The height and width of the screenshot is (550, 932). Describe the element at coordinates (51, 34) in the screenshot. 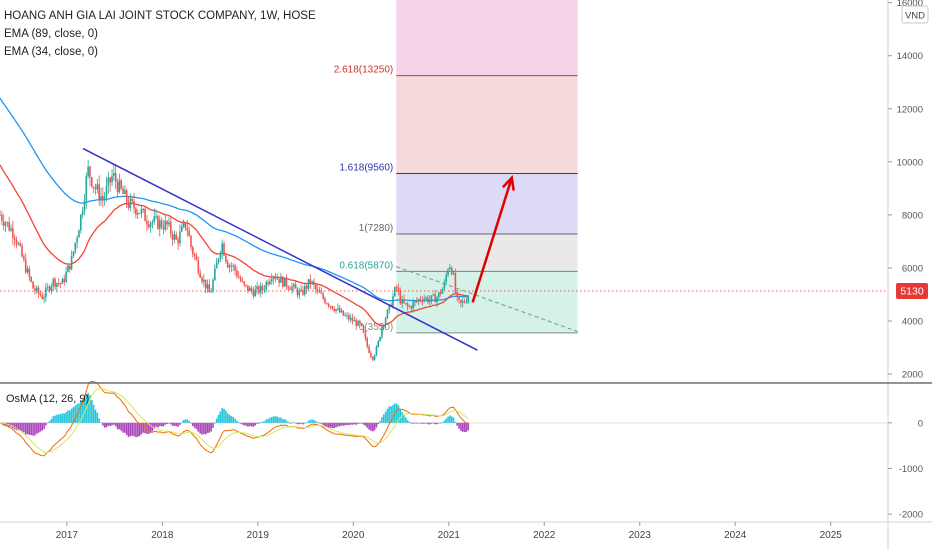

I see `ema89-legend: EMA (89, close, 0)` at that location.